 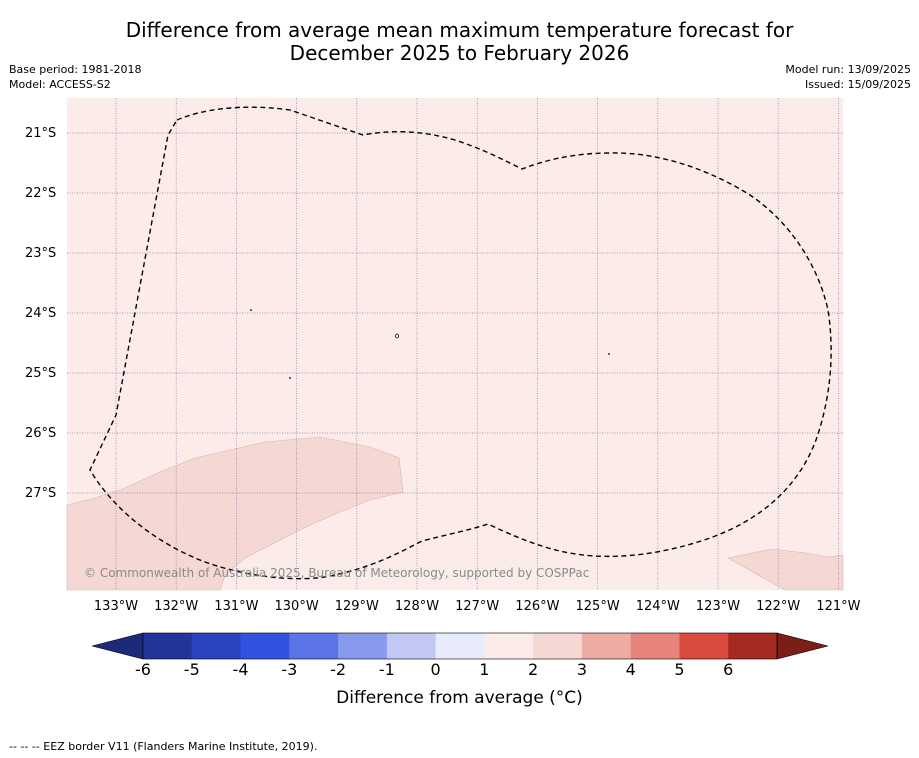 What do you see at coordinates (718, 606) in the screenshot?
I see `longitude-label: 123°W` at bounding box center [718, 606].